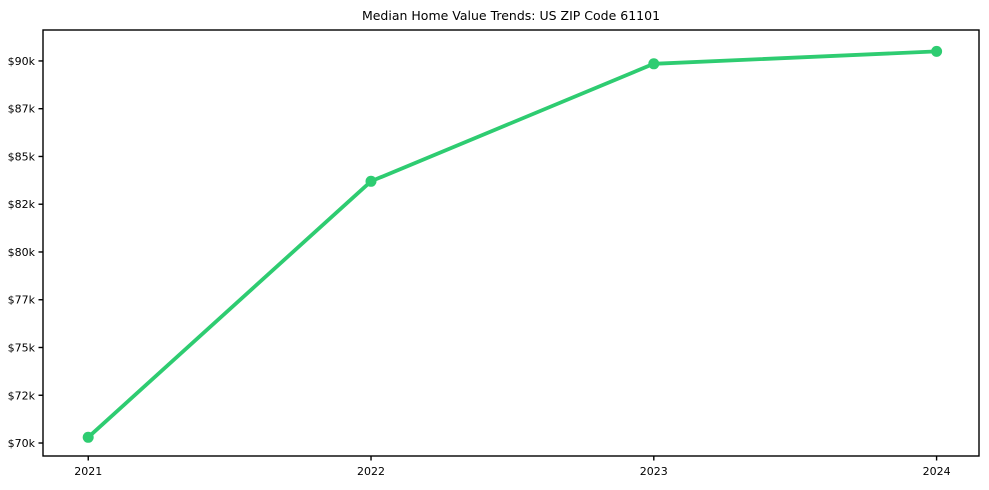  I want to click on y-axis: $70k $72k $75k $77k $80k $82k $85k $87k $90k, so click(25, 252).